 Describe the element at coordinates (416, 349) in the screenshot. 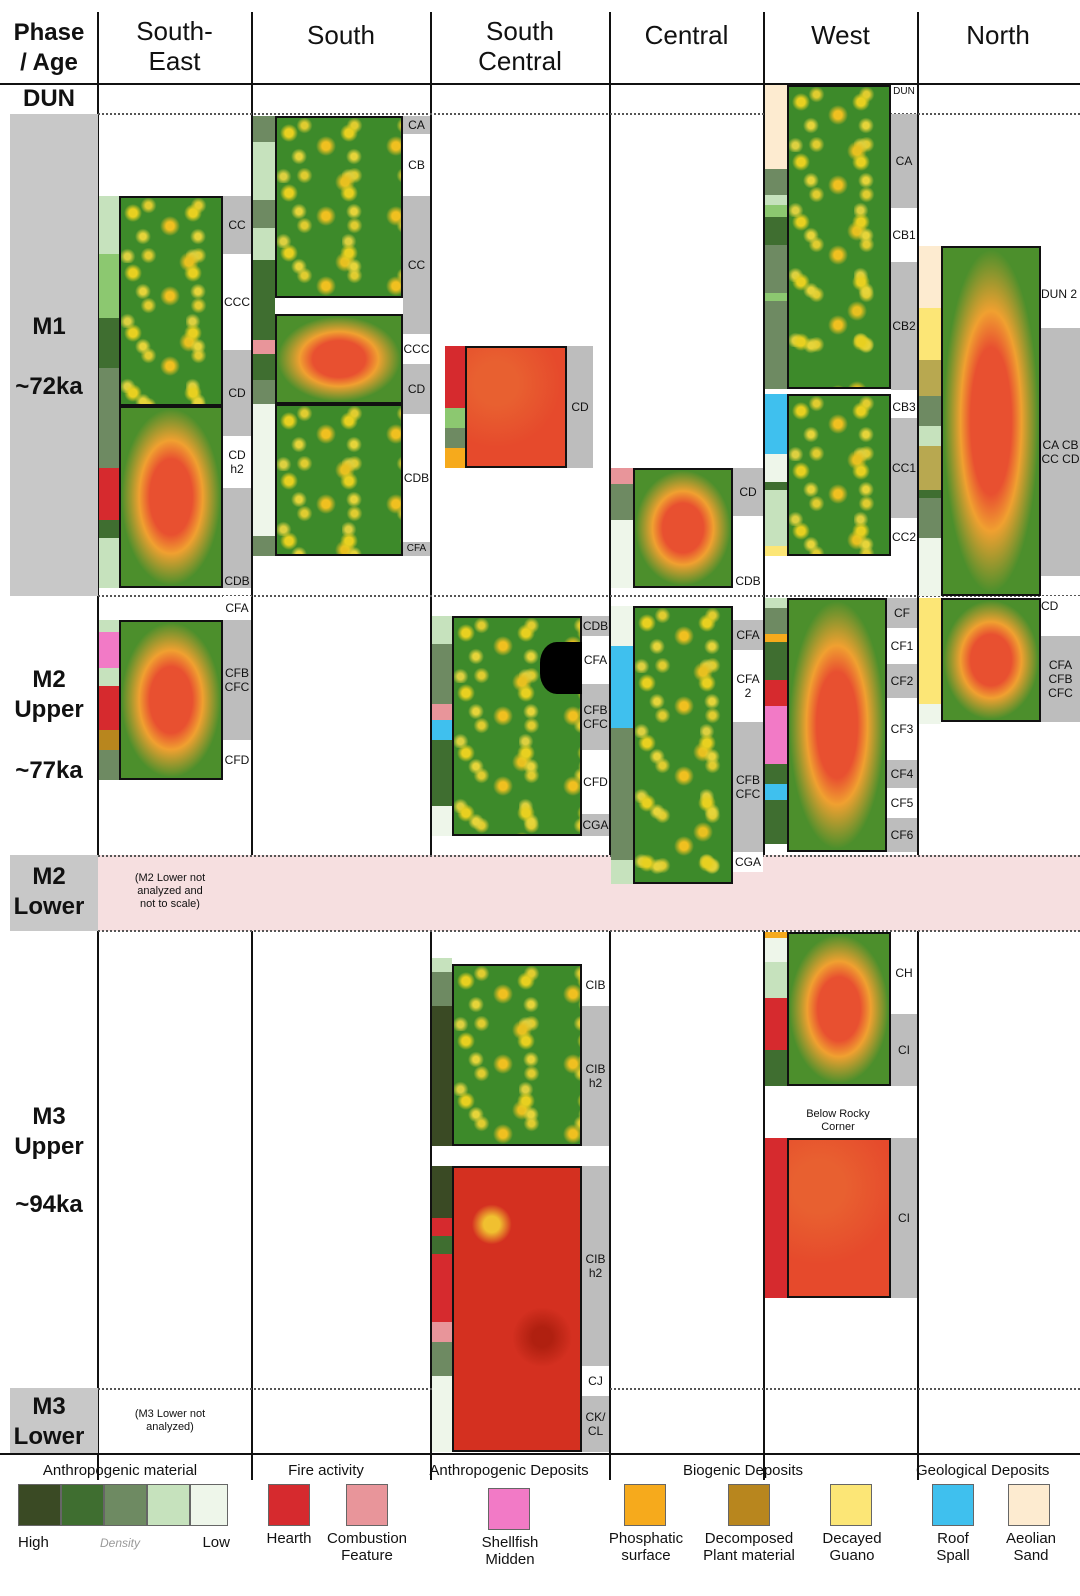

I see `s-label-ccc: CCC` at that location.